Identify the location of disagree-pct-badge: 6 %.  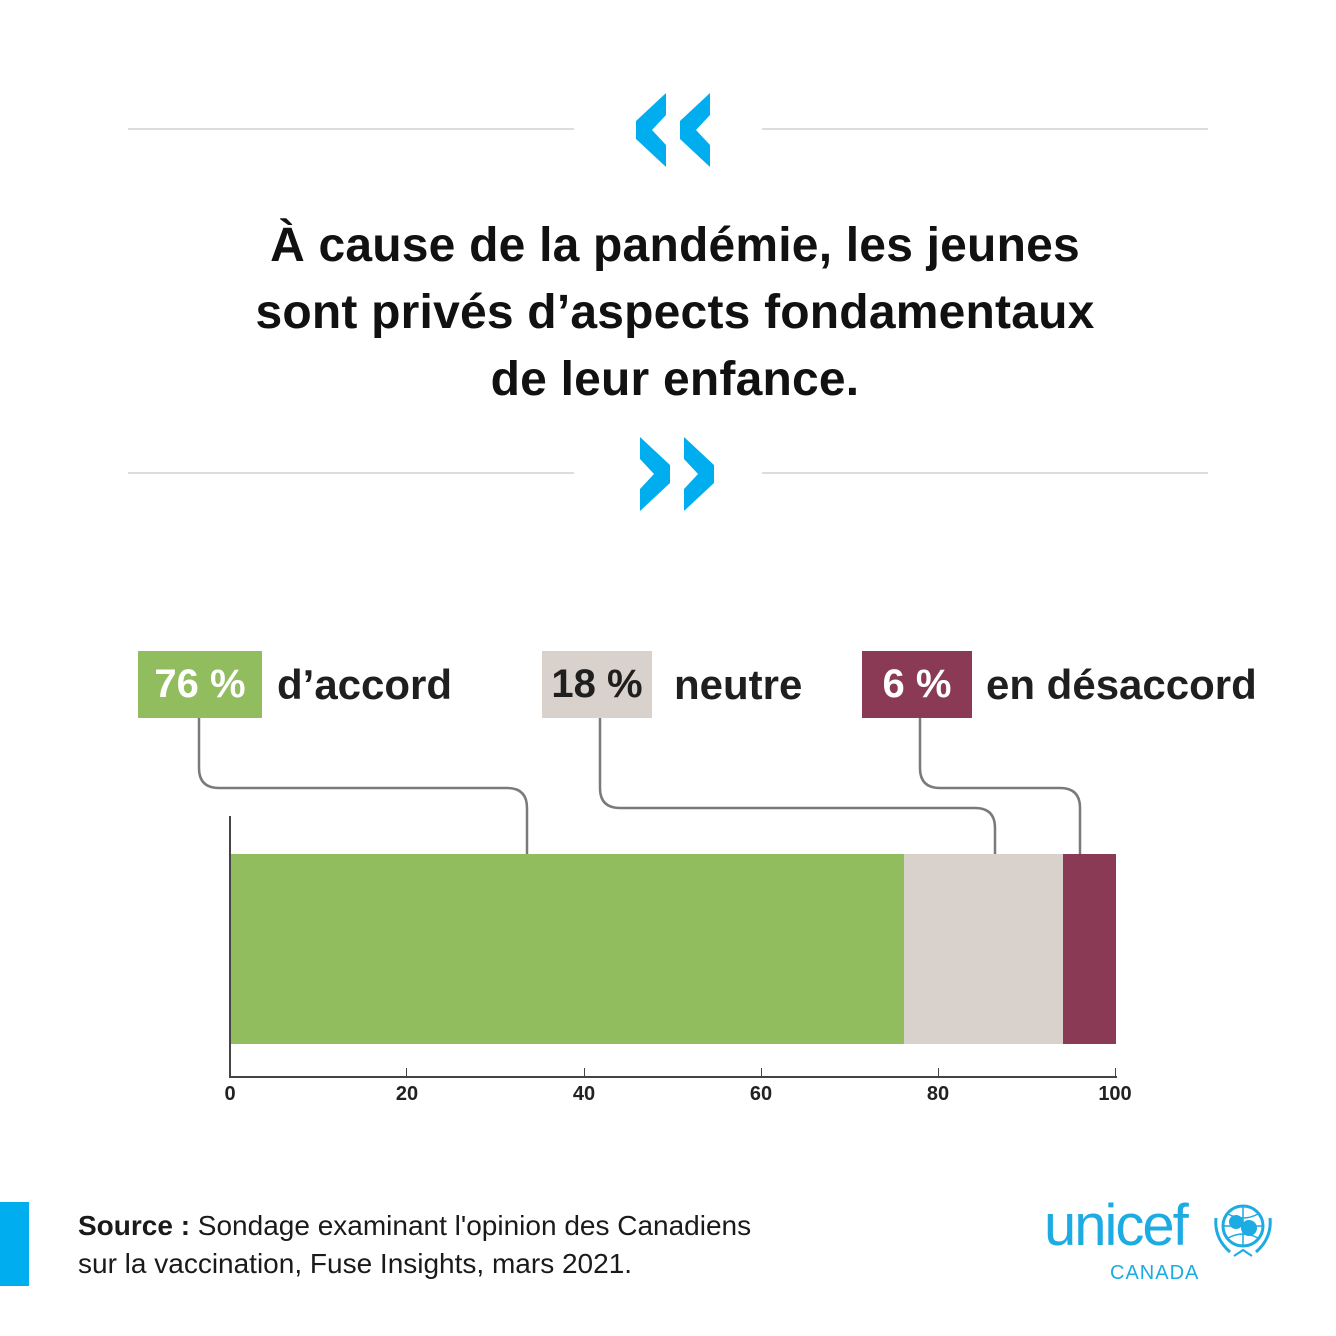
(917, 684).